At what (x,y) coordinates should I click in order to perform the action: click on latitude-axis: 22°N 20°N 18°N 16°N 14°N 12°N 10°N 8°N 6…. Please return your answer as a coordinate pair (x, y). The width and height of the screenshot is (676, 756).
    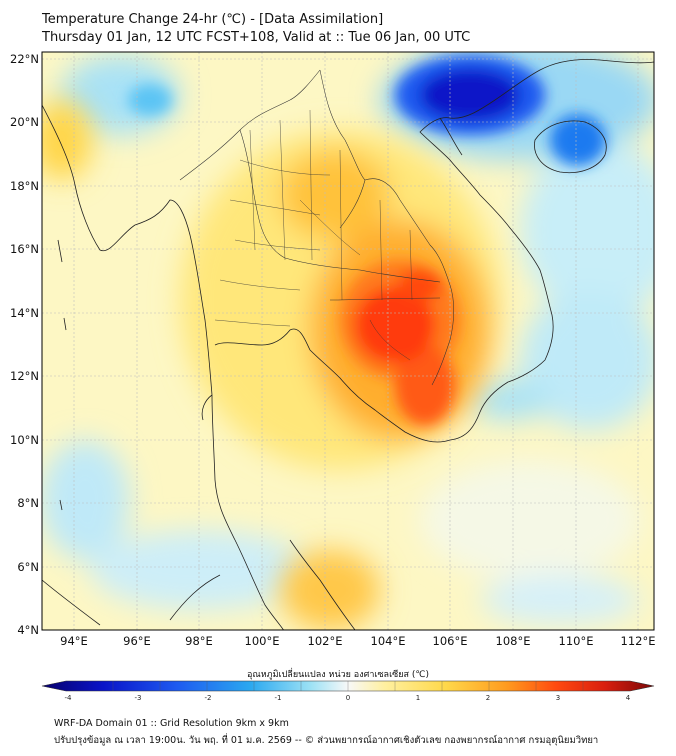
    Looking at the image, I should click on (24, 344).